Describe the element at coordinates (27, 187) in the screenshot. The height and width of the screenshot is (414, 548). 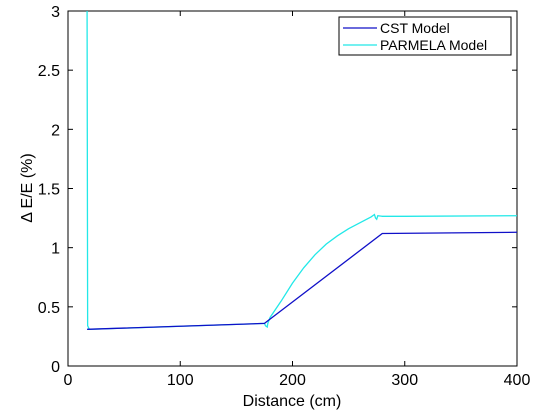
I see `y-axis-label: Δ E/E (%)` at that location.